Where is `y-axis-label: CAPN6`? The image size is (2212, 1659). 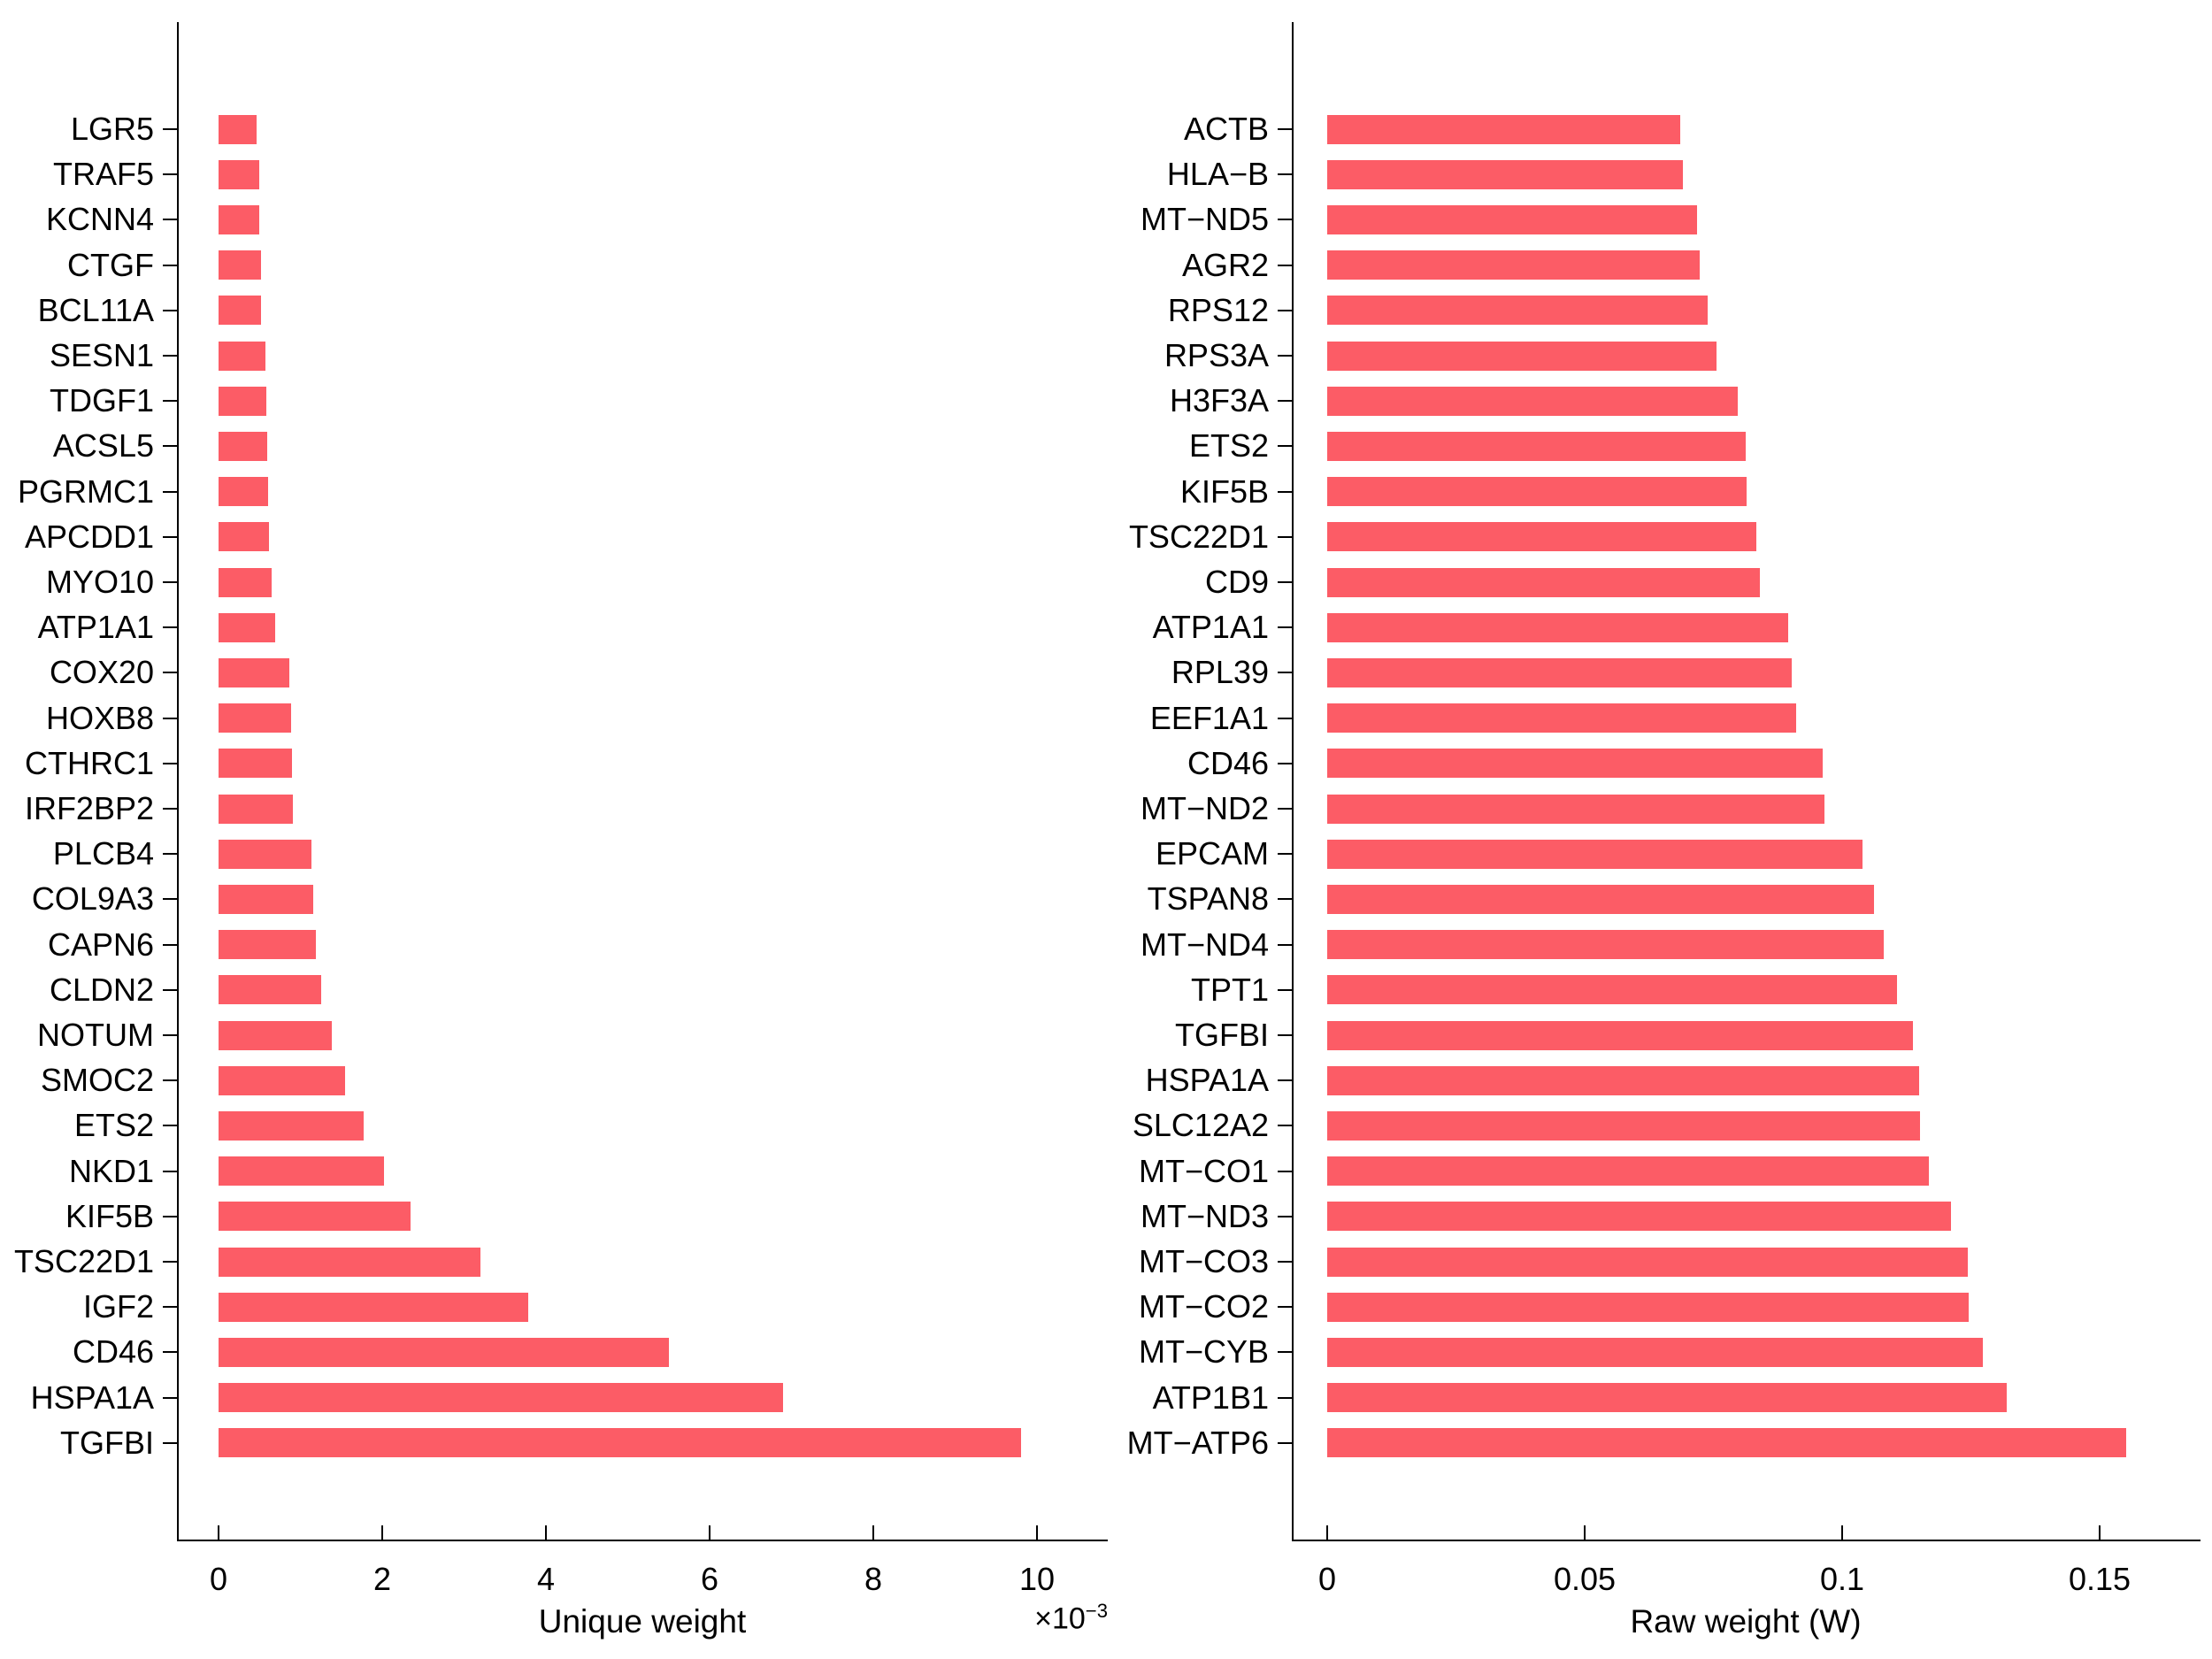
y-axis-label: CAPN6 is located at coordinates (101, 945).